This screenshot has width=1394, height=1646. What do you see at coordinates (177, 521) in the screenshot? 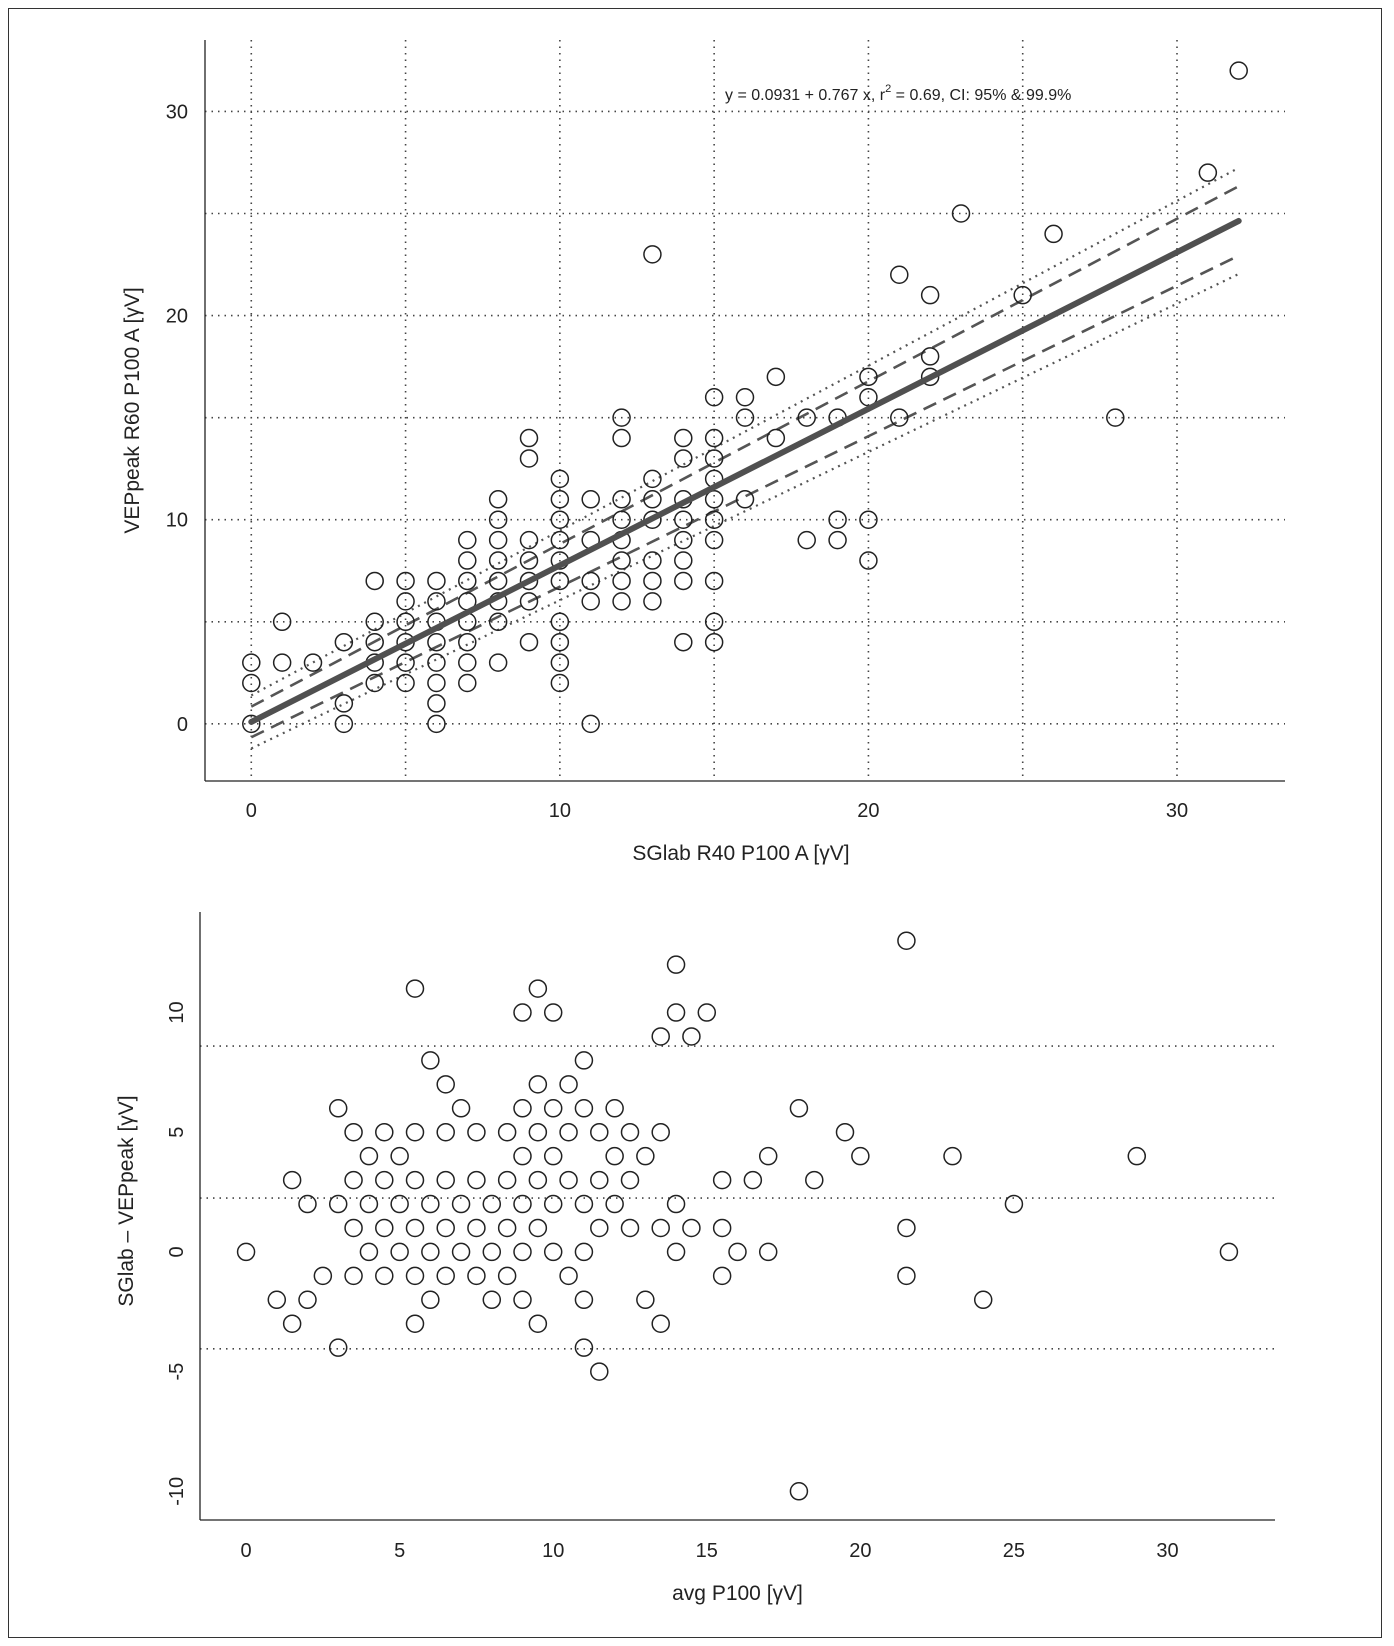
I see `y-tick-label: 10` at bounding box center [177, 521].